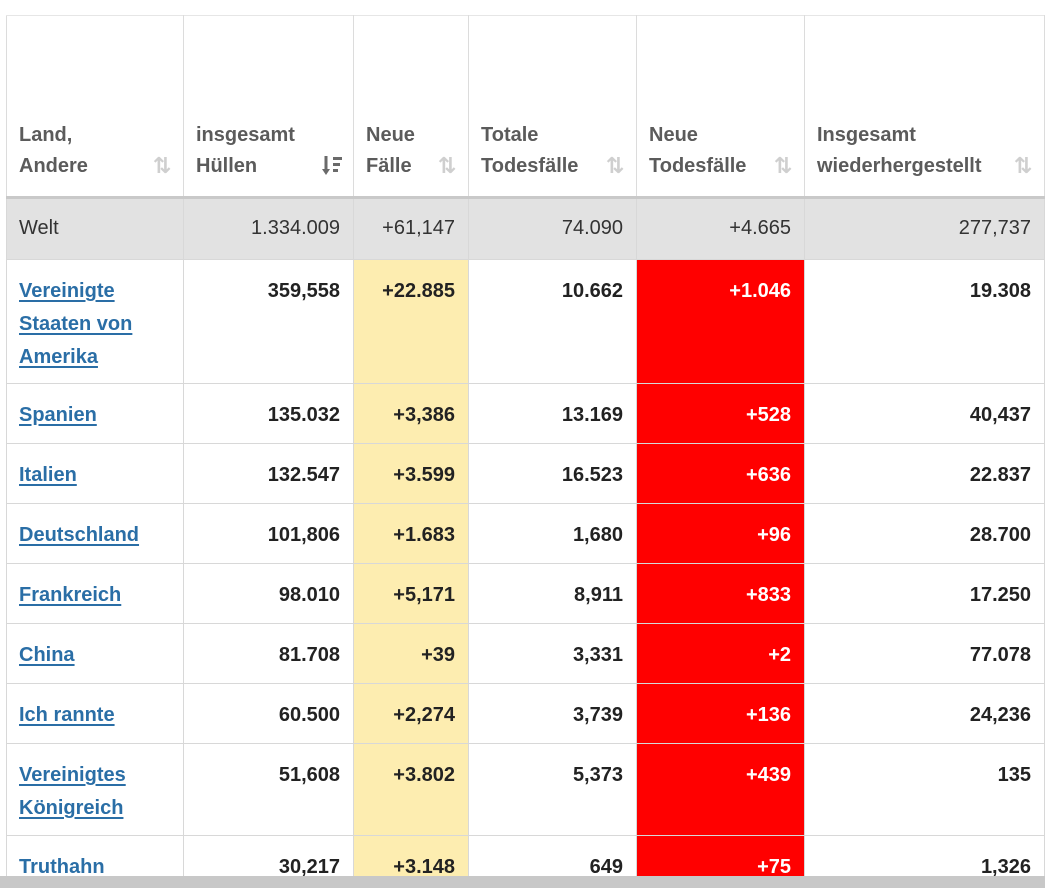 The height and width of the screenshot is (888, 1045). I want to click on total-cases-cell: 81.708, so click(268, 653).